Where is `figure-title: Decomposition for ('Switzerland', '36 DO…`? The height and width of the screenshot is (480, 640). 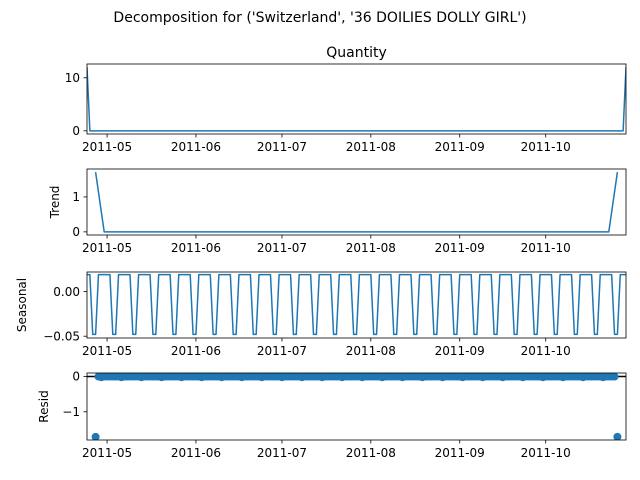
figure-title: Decomposition for ('Switzerland', '36 DO… is located at coordinates (319, 18).